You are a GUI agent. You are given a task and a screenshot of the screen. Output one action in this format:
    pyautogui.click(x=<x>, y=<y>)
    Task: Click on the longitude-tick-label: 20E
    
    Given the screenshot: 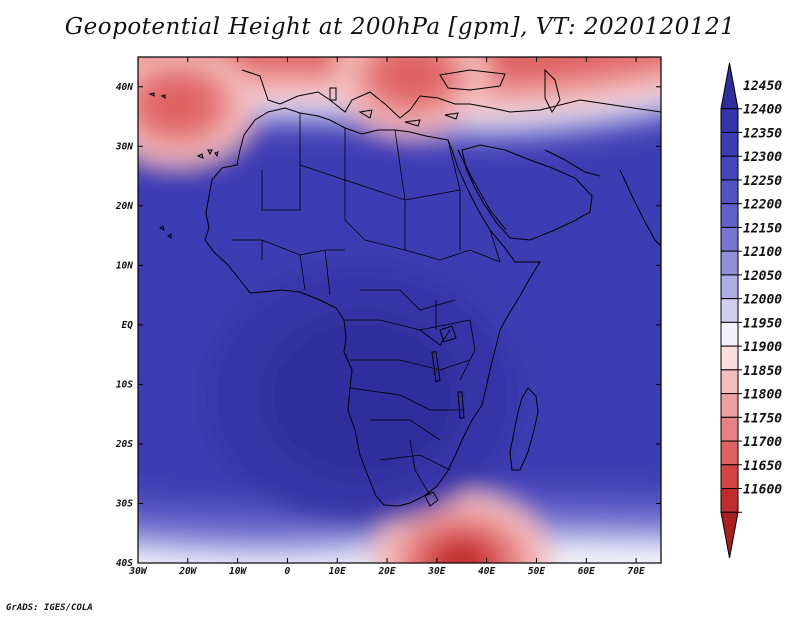 What is the action you would take?
    pyautogui.click(x=386, y=571)
    